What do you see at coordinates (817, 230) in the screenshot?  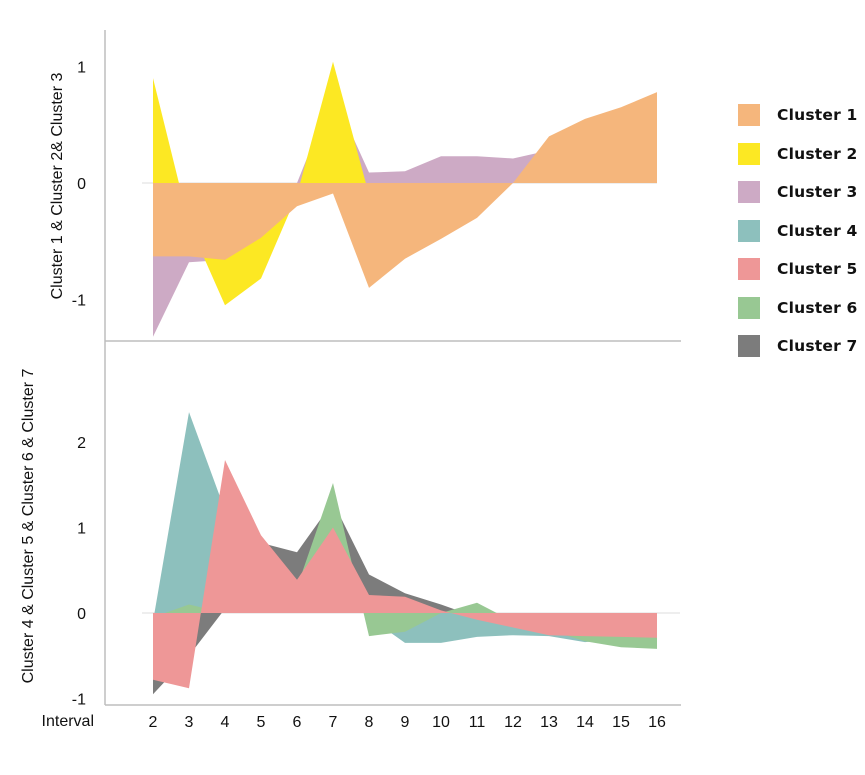 I see `legend-label: Cluster 4` at bounding box center [817, 230].